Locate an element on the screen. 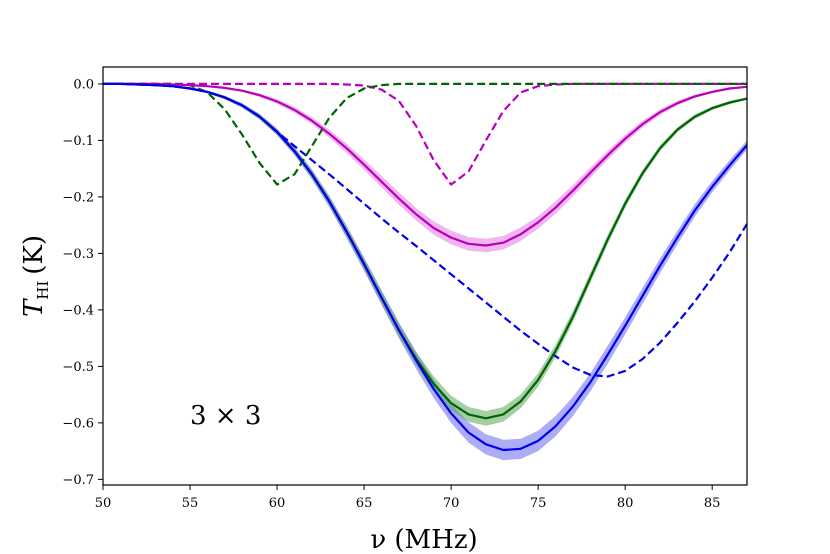  y-tick-label: −0.1 is located at coordinates (78, 141).